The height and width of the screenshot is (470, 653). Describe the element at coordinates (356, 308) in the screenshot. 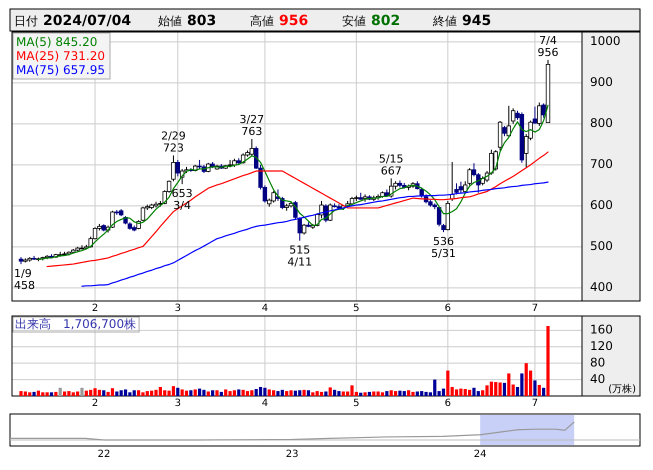

I see `x-tick-label: 5` at that location.